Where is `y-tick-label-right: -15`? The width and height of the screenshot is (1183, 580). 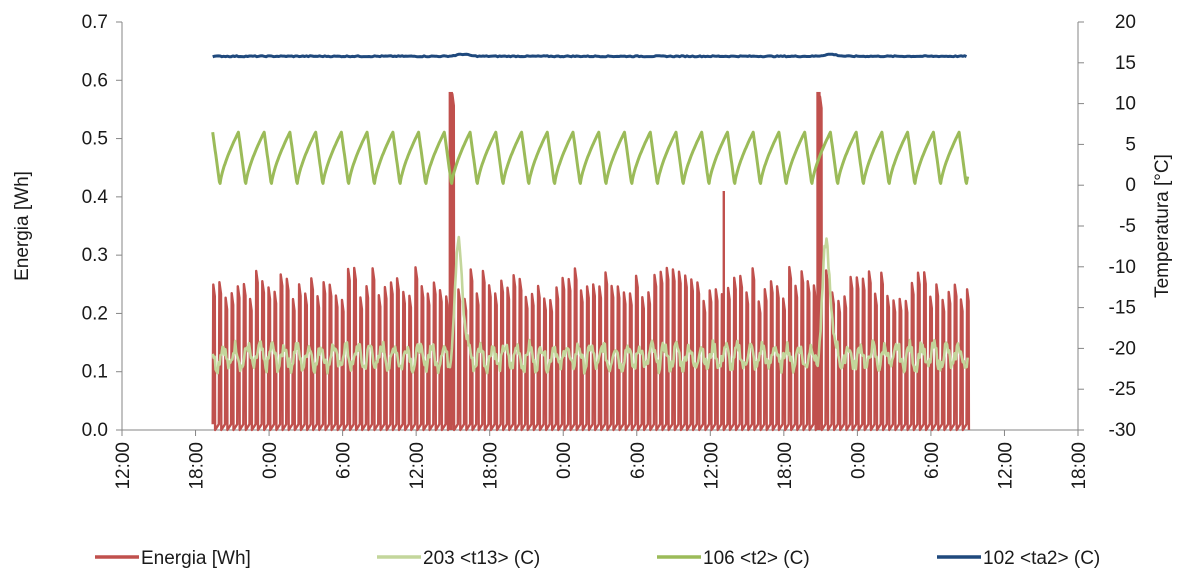 y-tick-label-right: -15 is located at coordinates (1122, 308).